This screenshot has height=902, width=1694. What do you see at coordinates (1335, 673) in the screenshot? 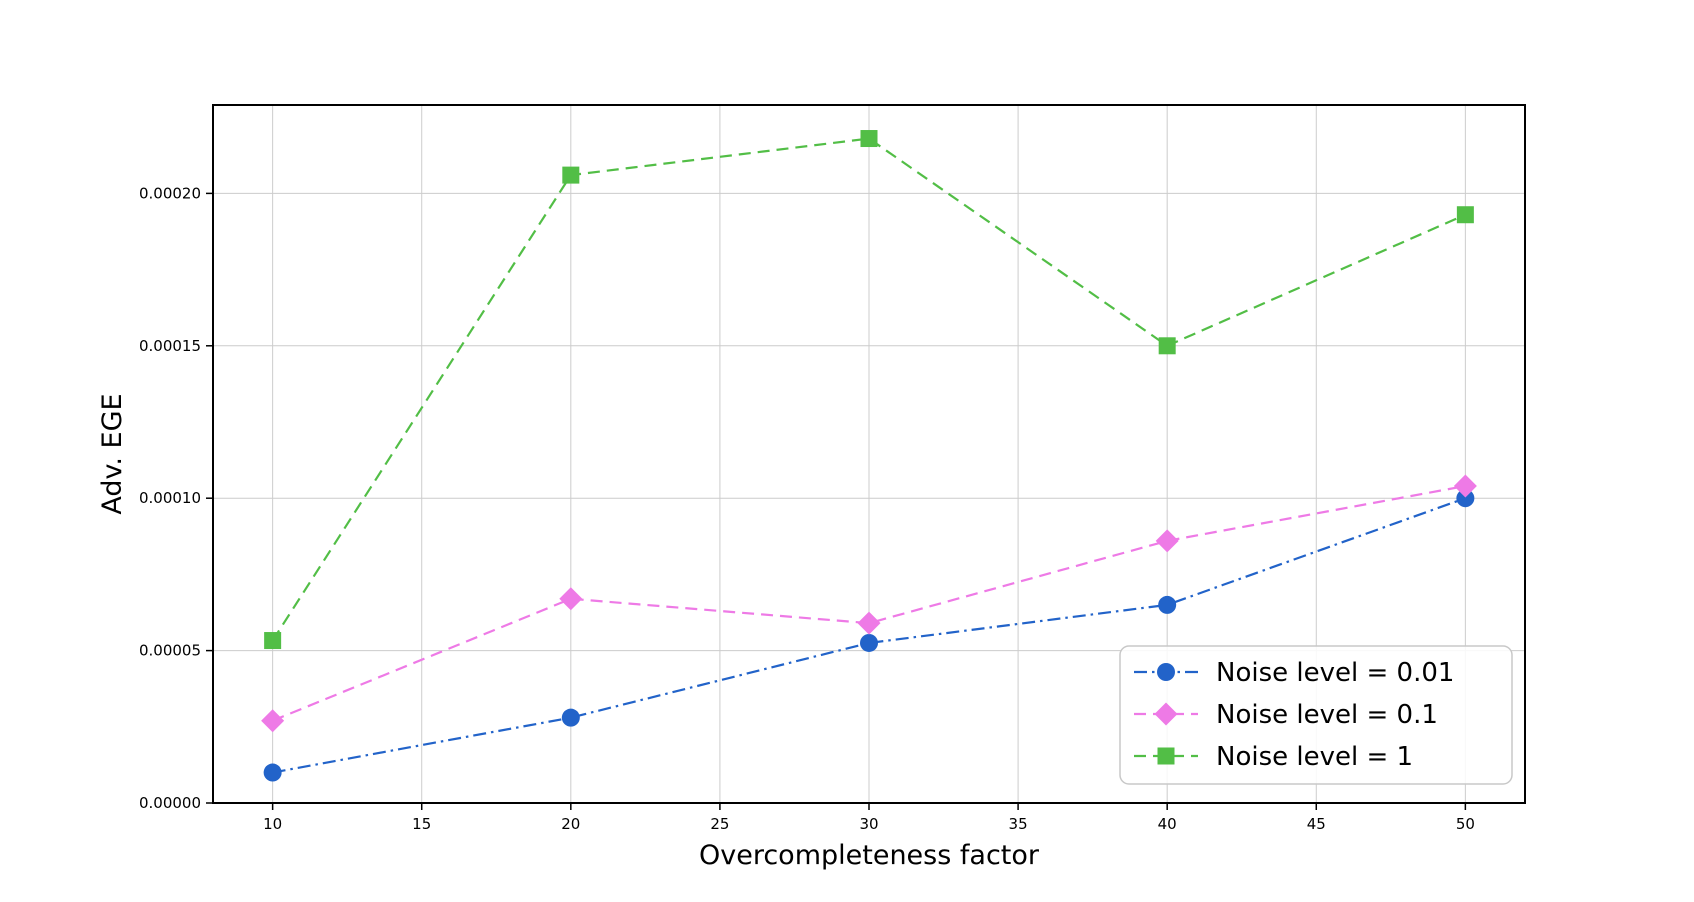
I see `legend-label-noise-001: Noise level = 0.01` at bounding box center [1335, 673].